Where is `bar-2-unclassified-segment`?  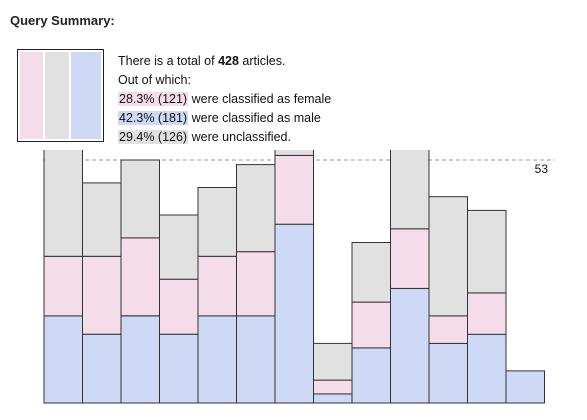 bar-2-unclassified-segment is located at coordinates (102, 219).